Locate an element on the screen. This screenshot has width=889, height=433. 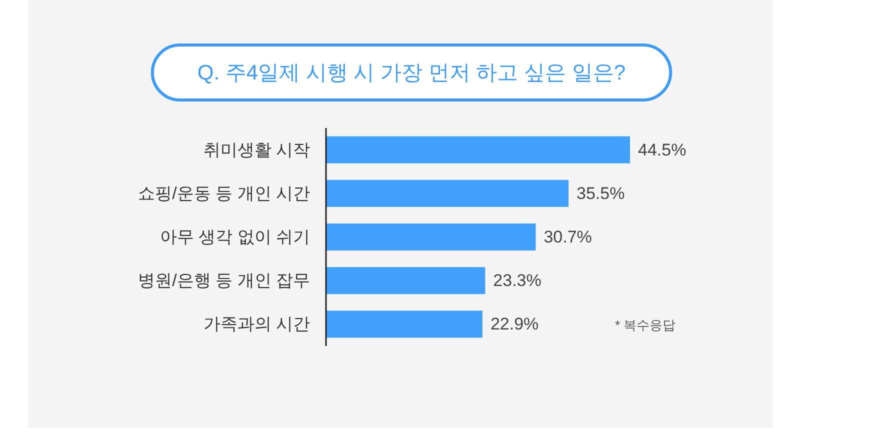
data-label: 35.5% is located at coordinates (600, 193).